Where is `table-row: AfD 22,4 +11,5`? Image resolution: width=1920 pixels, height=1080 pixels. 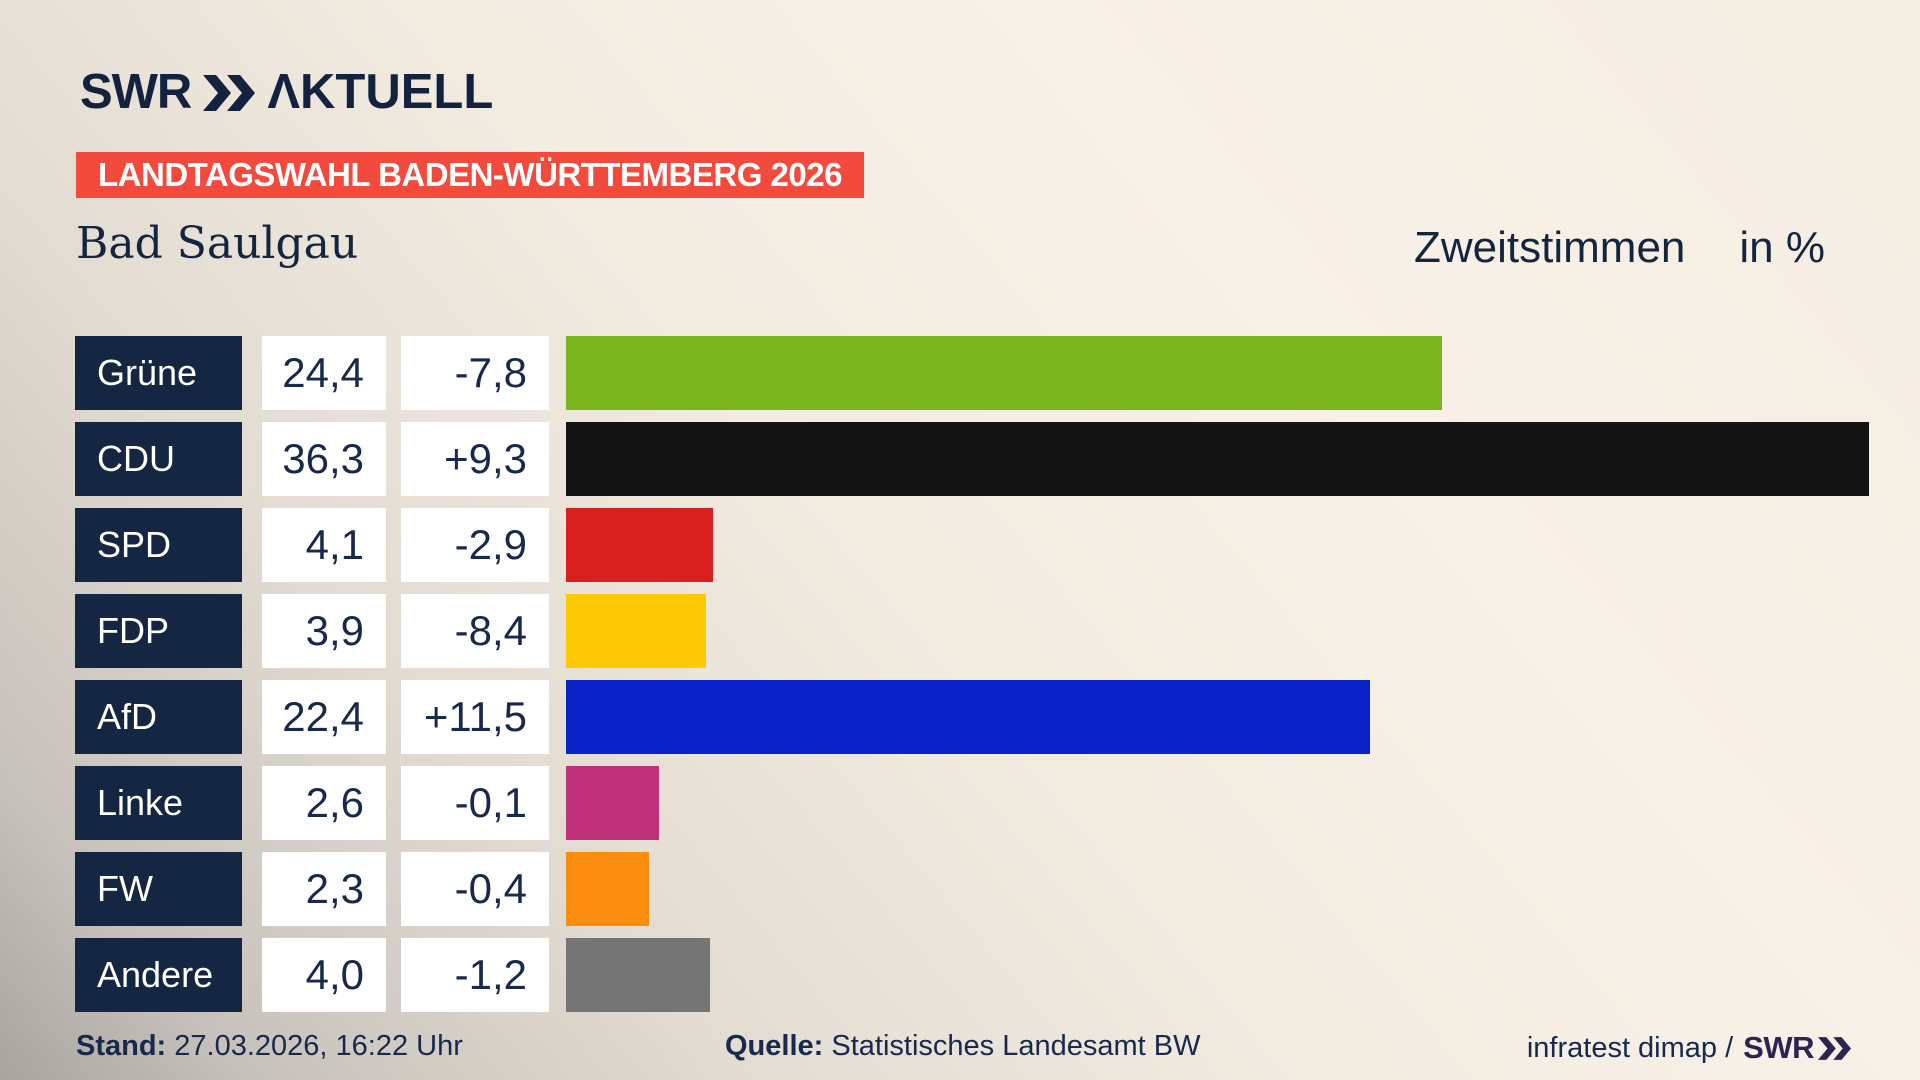
table-row: AfD 22,4 +11,5 is located at coordinates (972, 717).